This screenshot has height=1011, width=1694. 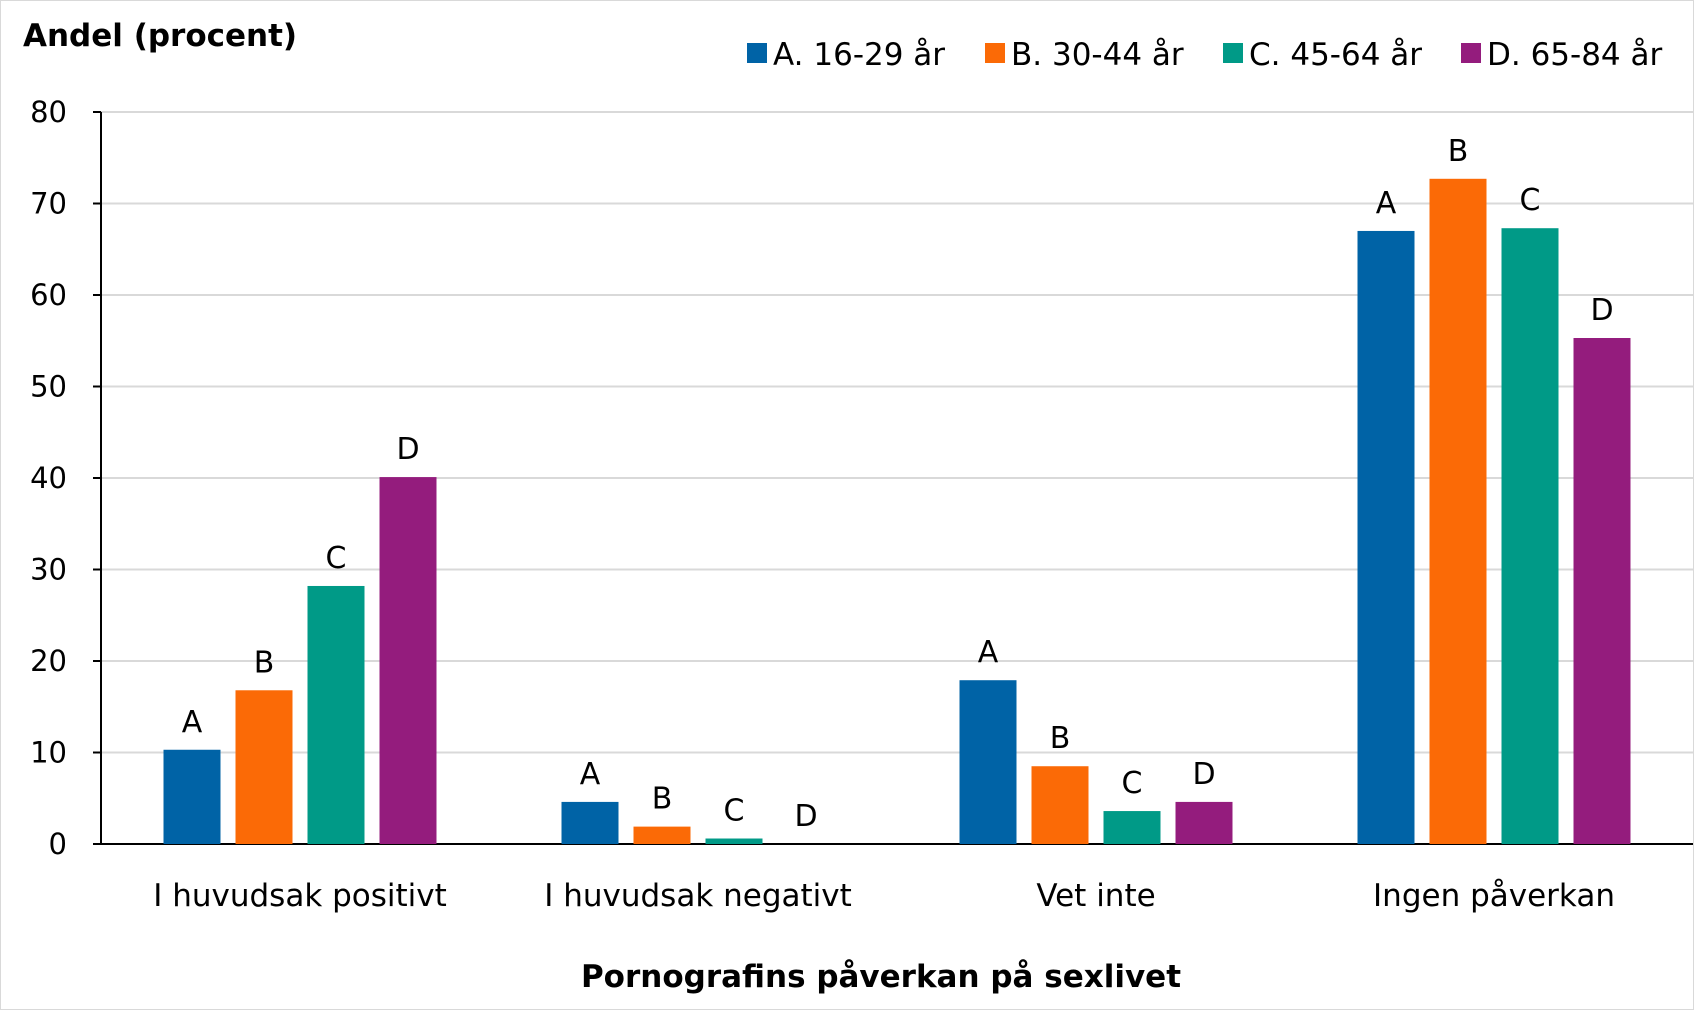 What do you see at coordinates (48, 753) in the screenshot?
I see `y-tick-label: 10` at bounding box center [48, 753].